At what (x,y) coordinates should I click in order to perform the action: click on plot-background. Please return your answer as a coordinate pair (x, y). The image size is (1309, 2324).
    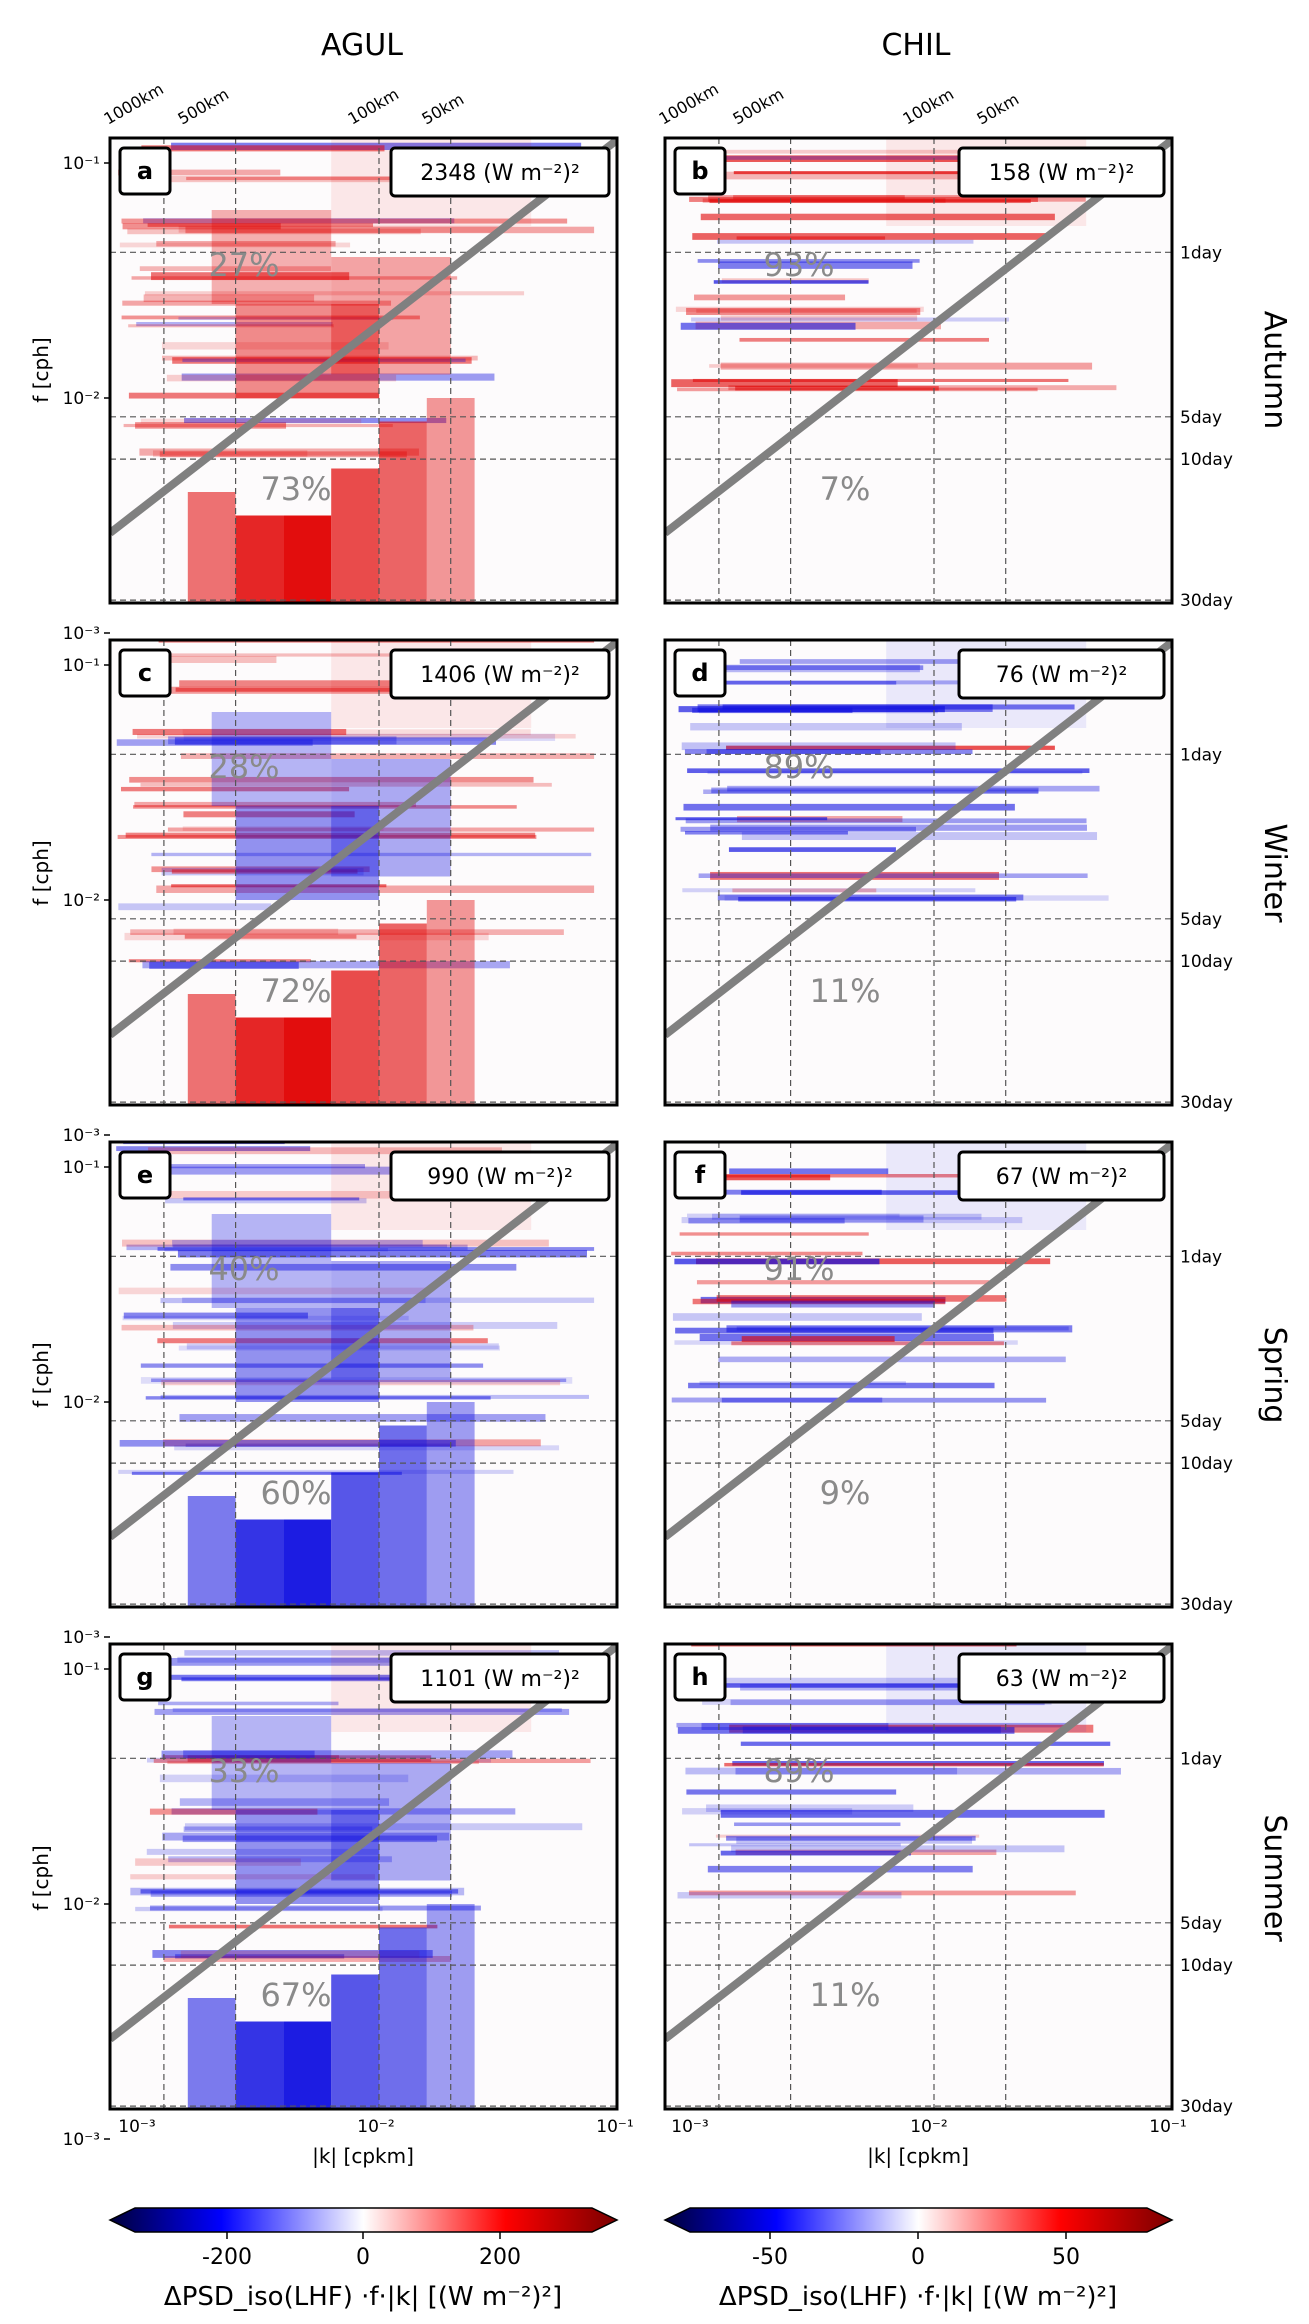
    Looking at the image, I should click on (918, 1876).